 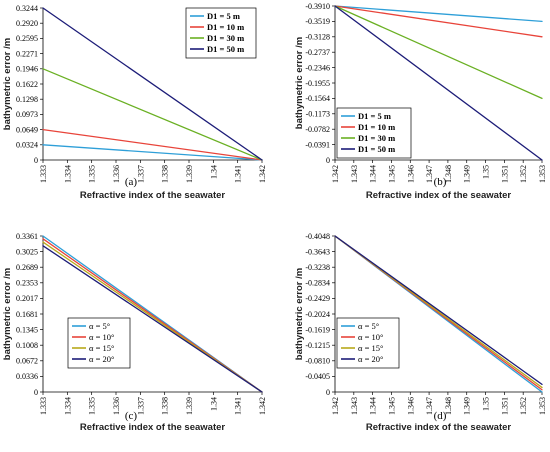 I want to click on x-tick-label: 1.338, so click(x=165, y=174).